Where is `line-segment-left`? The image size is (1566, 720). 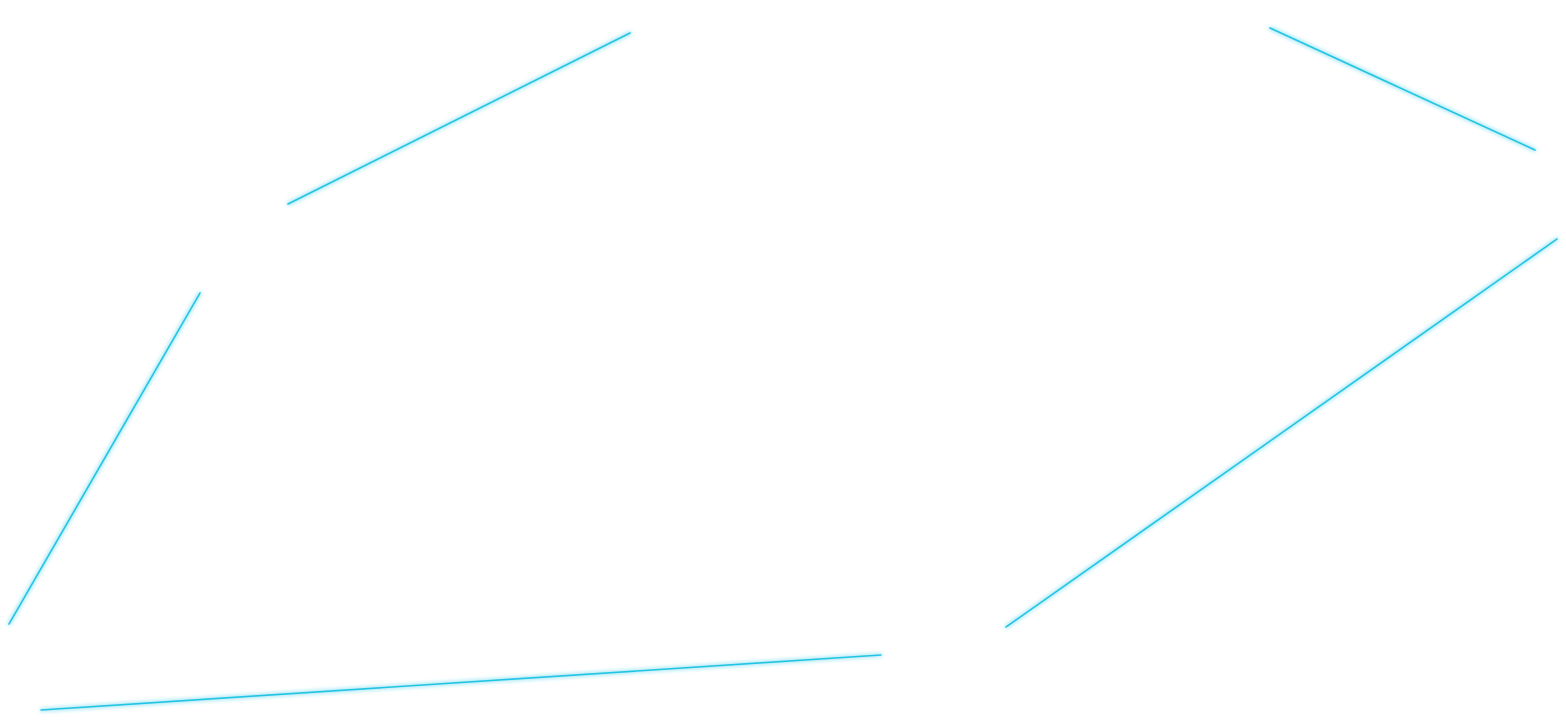
line-segment-left is located at coordinates (104, 458).